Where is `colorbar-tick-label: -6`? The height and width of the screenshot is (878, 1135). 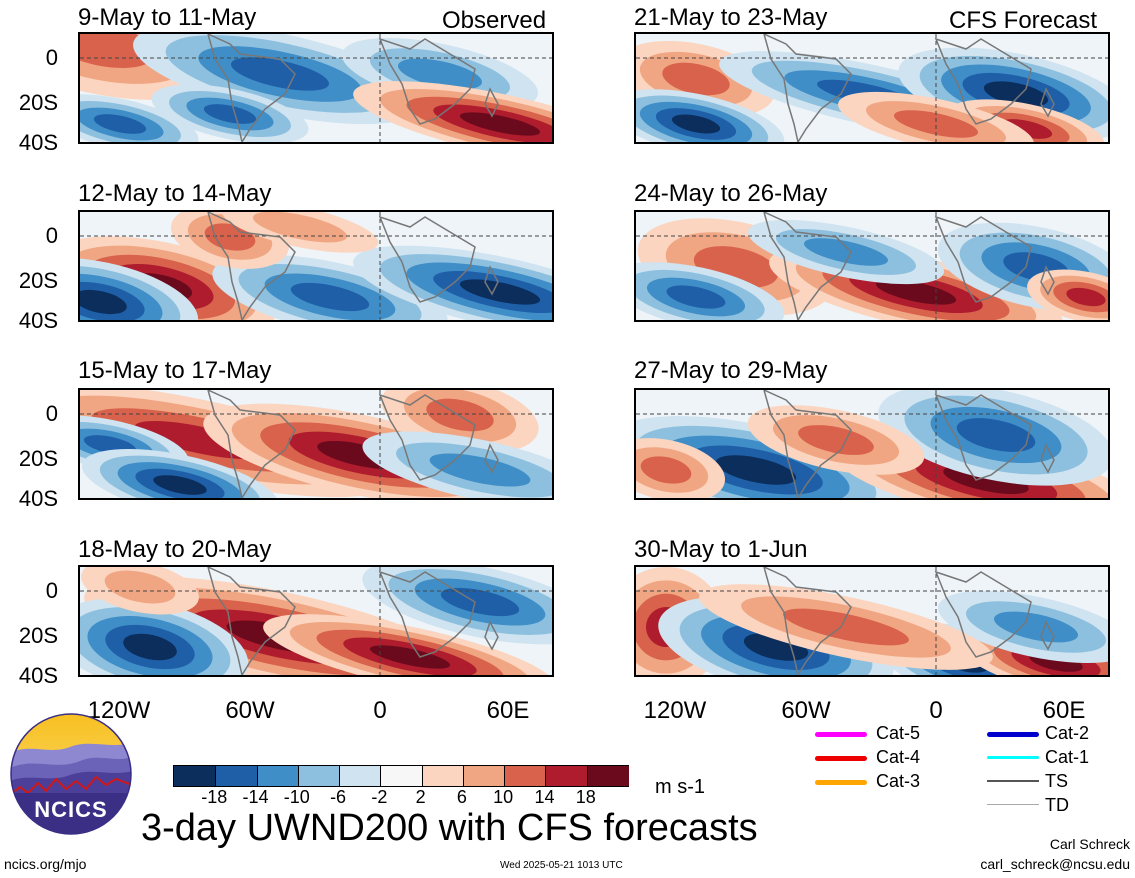 colorbar-tick-label: -6 is located at coordinates (338, 797).